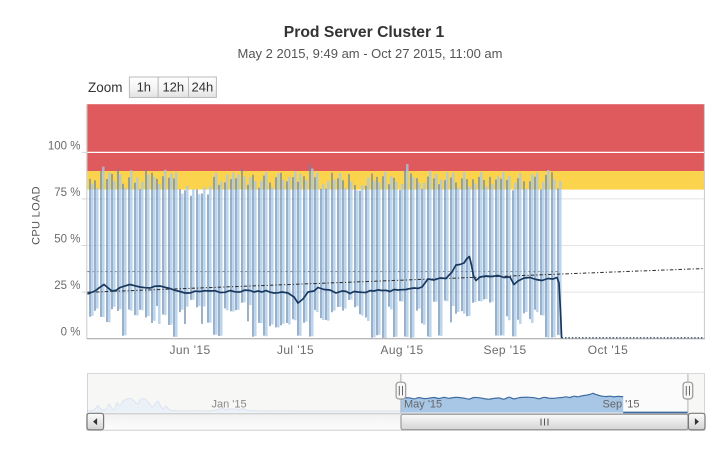 The height and width of the screenshot is (454, 719). I want to click on svg-text: Prod Server Cluster 1, so click(364, 32).